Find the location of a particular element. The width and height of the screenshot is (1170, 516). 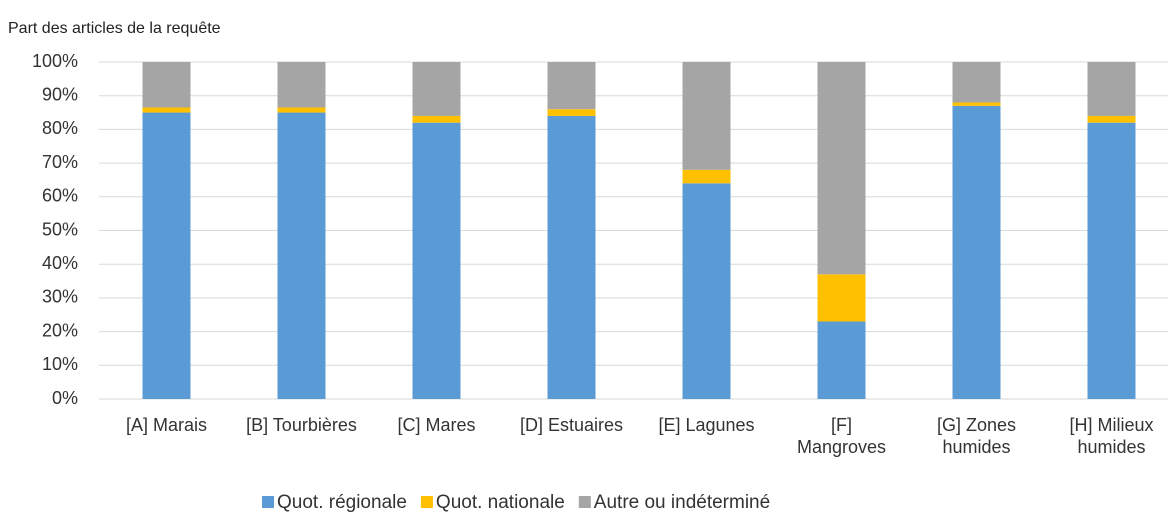

y-tick-label: 10% is located at coordinates (60, 364).